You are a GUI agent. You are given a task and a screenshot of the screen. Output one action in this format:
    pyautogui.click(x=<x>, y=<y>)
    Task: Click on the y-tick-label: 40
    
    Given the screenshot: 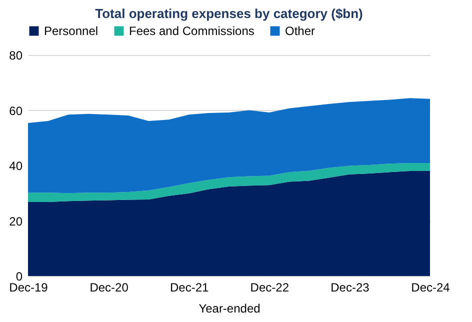 What is the action you would take?
    pyautogui.click(x=16, y=166)
    